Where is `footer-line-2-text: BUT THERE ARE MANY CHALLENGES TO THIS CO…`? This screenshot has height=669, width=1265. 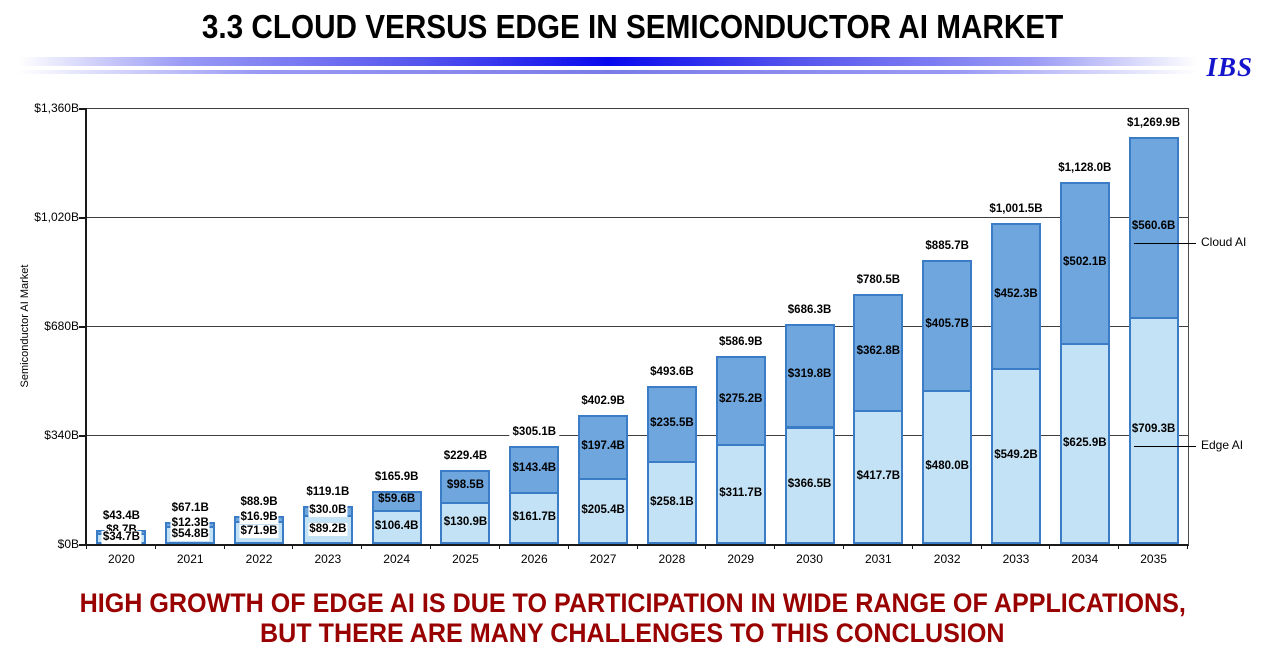
footer-line-2-text: BUT THERE ARE MANY CHALLENGES TO THIS CO… is located at coordinates (632, 633).